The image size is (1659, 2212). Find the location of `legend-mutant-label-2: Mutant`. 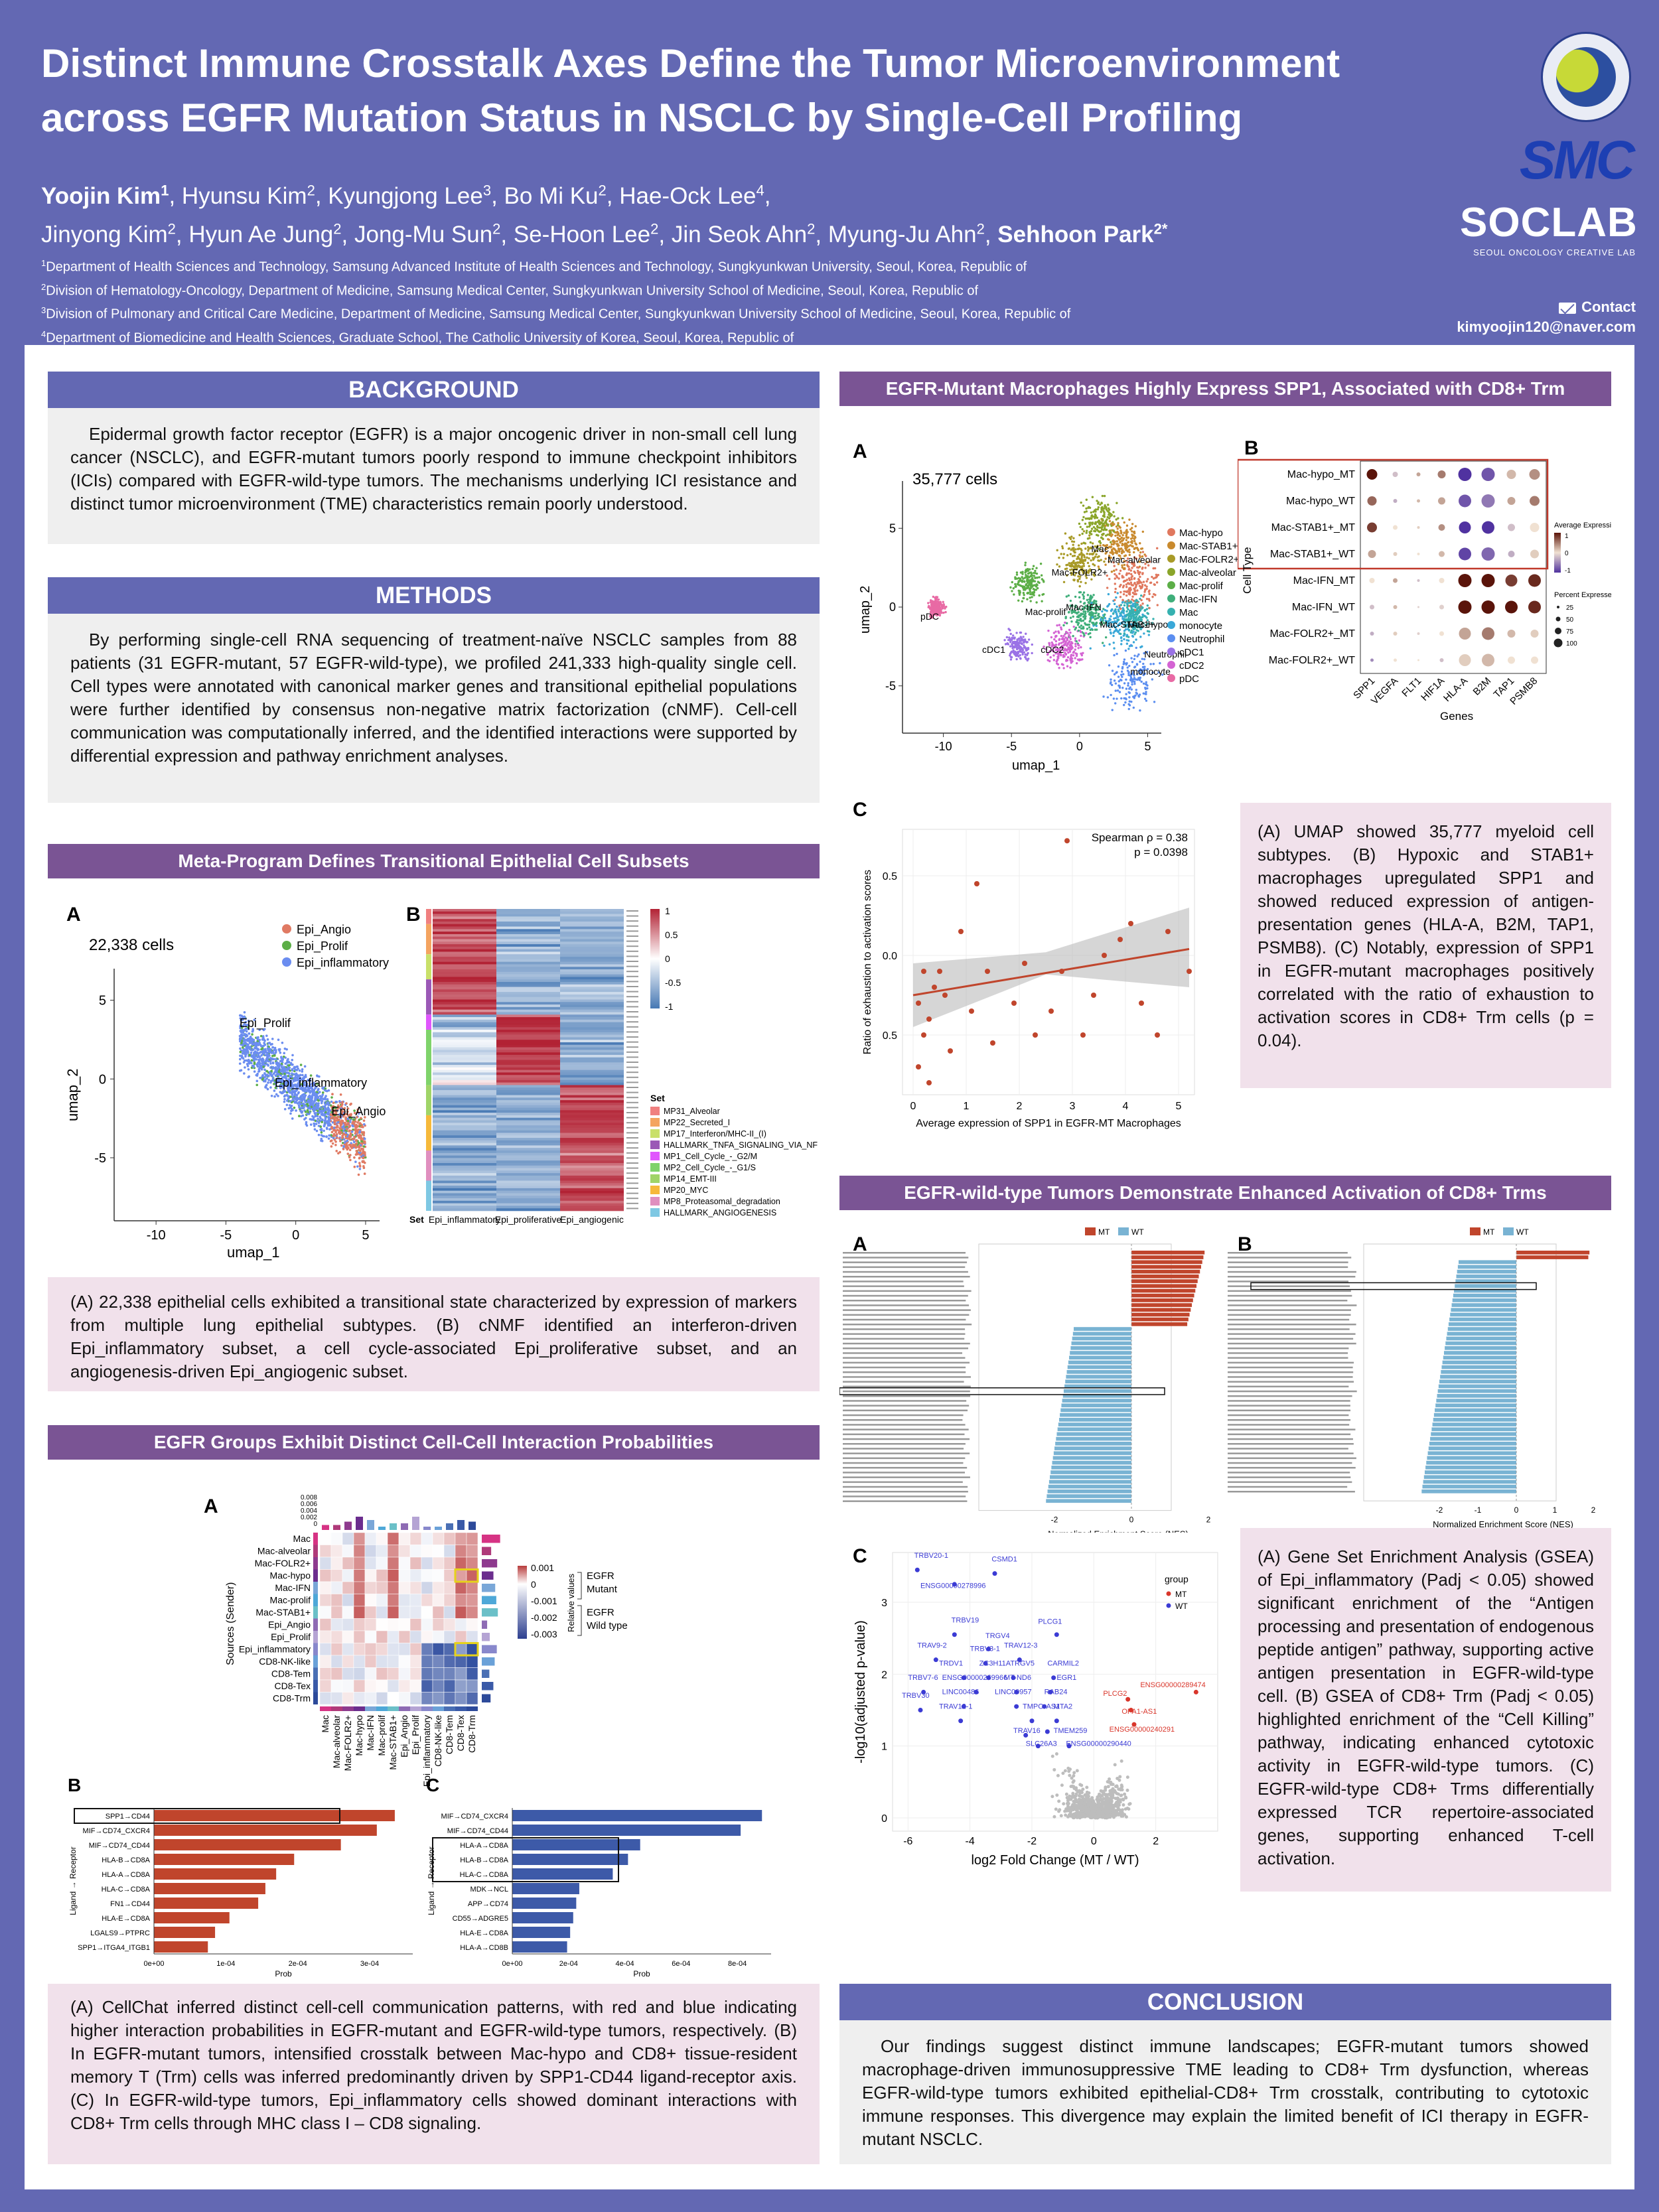

legend-mutant-label-2: Mutant is located at coordinates (602, 1589).